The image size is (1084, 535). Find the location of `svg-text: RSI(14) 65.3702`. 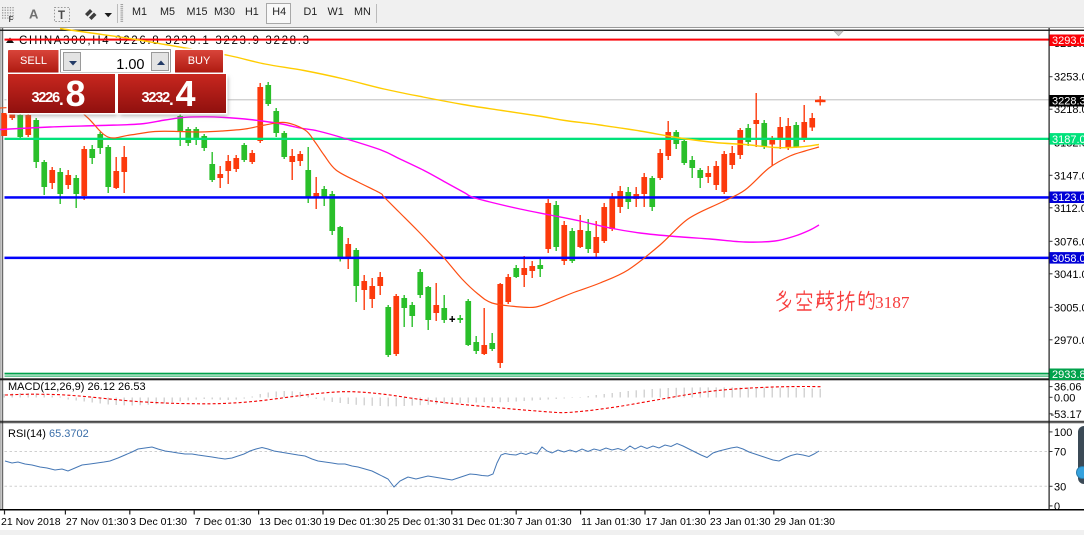

svg-text: RSI(14) 65.3702 is located at coordinates (48, 434).